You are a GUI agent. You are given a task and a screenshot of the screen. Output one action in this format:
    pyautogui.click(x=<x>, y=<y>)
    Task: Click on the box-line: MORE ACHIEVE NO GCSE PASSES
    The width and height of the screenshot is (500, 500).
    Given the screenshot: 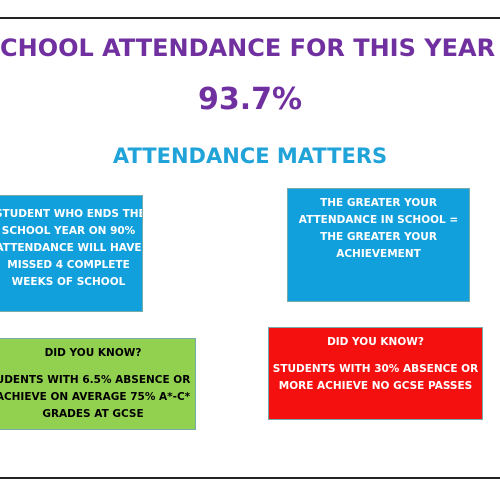 What is the action you would take?
    pyautogui.click(x=375, y=386)
    